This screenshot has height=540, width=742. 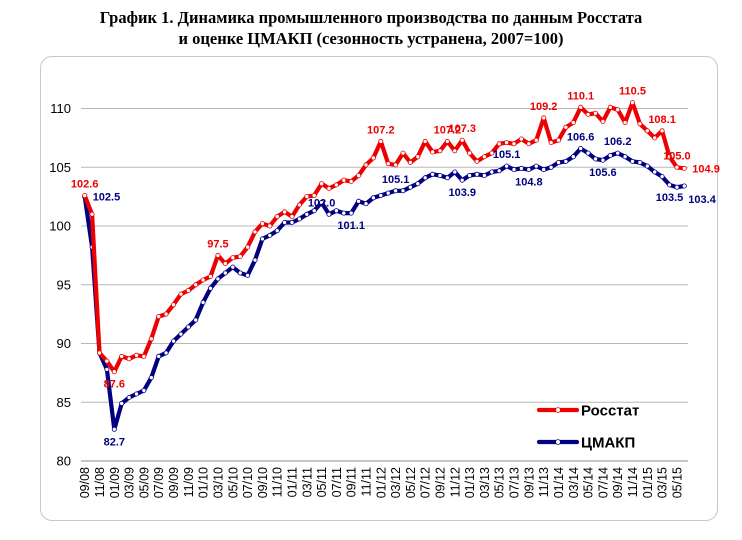 I want to click on data-label: 108.1, so click(x=662, y=120).